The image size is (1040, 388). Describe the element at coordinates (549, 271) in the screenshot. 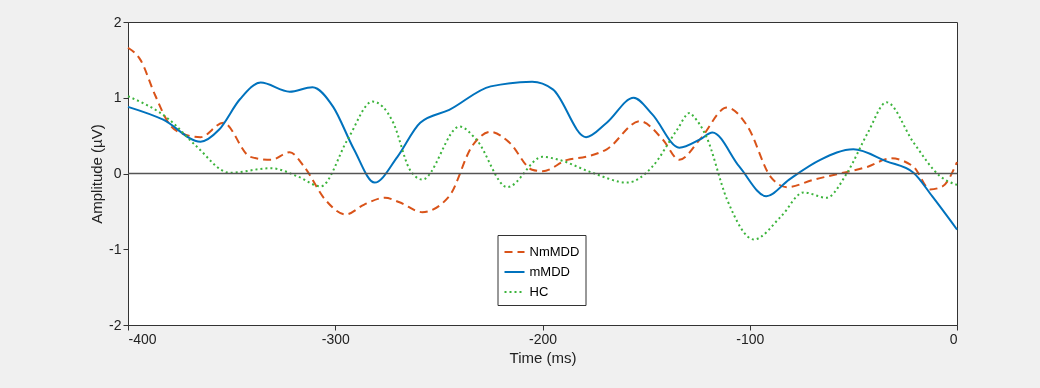

I see `legend-label: mMDD` at that location.